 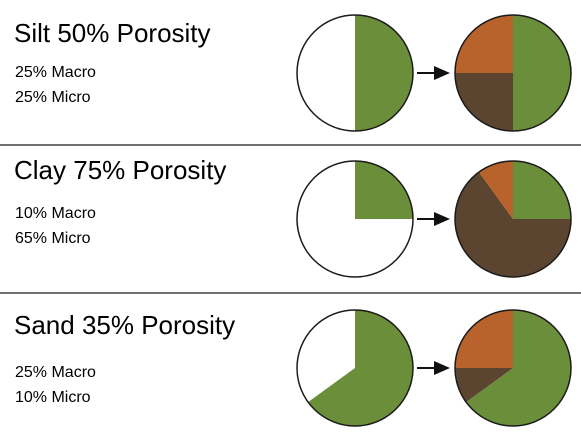 What do you see at coordinates (53, 397) in the screenshot?
I see `micro-label: 10% Micro` at bounding box center [53, 397].